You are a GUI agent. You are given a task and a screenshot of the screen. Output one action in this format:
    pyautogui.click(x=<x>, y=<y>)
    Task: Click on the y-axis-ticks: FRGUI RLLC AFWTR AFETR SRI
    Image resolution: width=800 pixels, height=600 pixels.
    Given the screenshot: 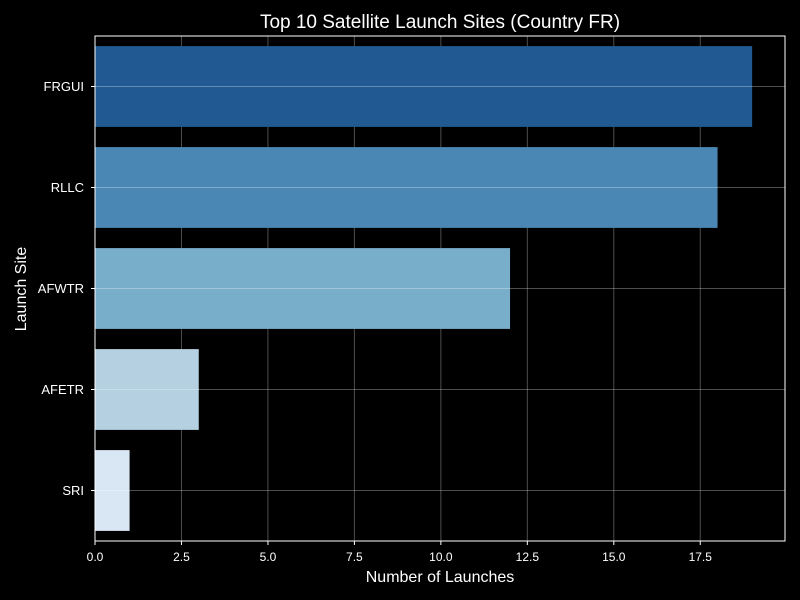 What is the action you would take?
    pyautogui.click(x=66, y=288)
    